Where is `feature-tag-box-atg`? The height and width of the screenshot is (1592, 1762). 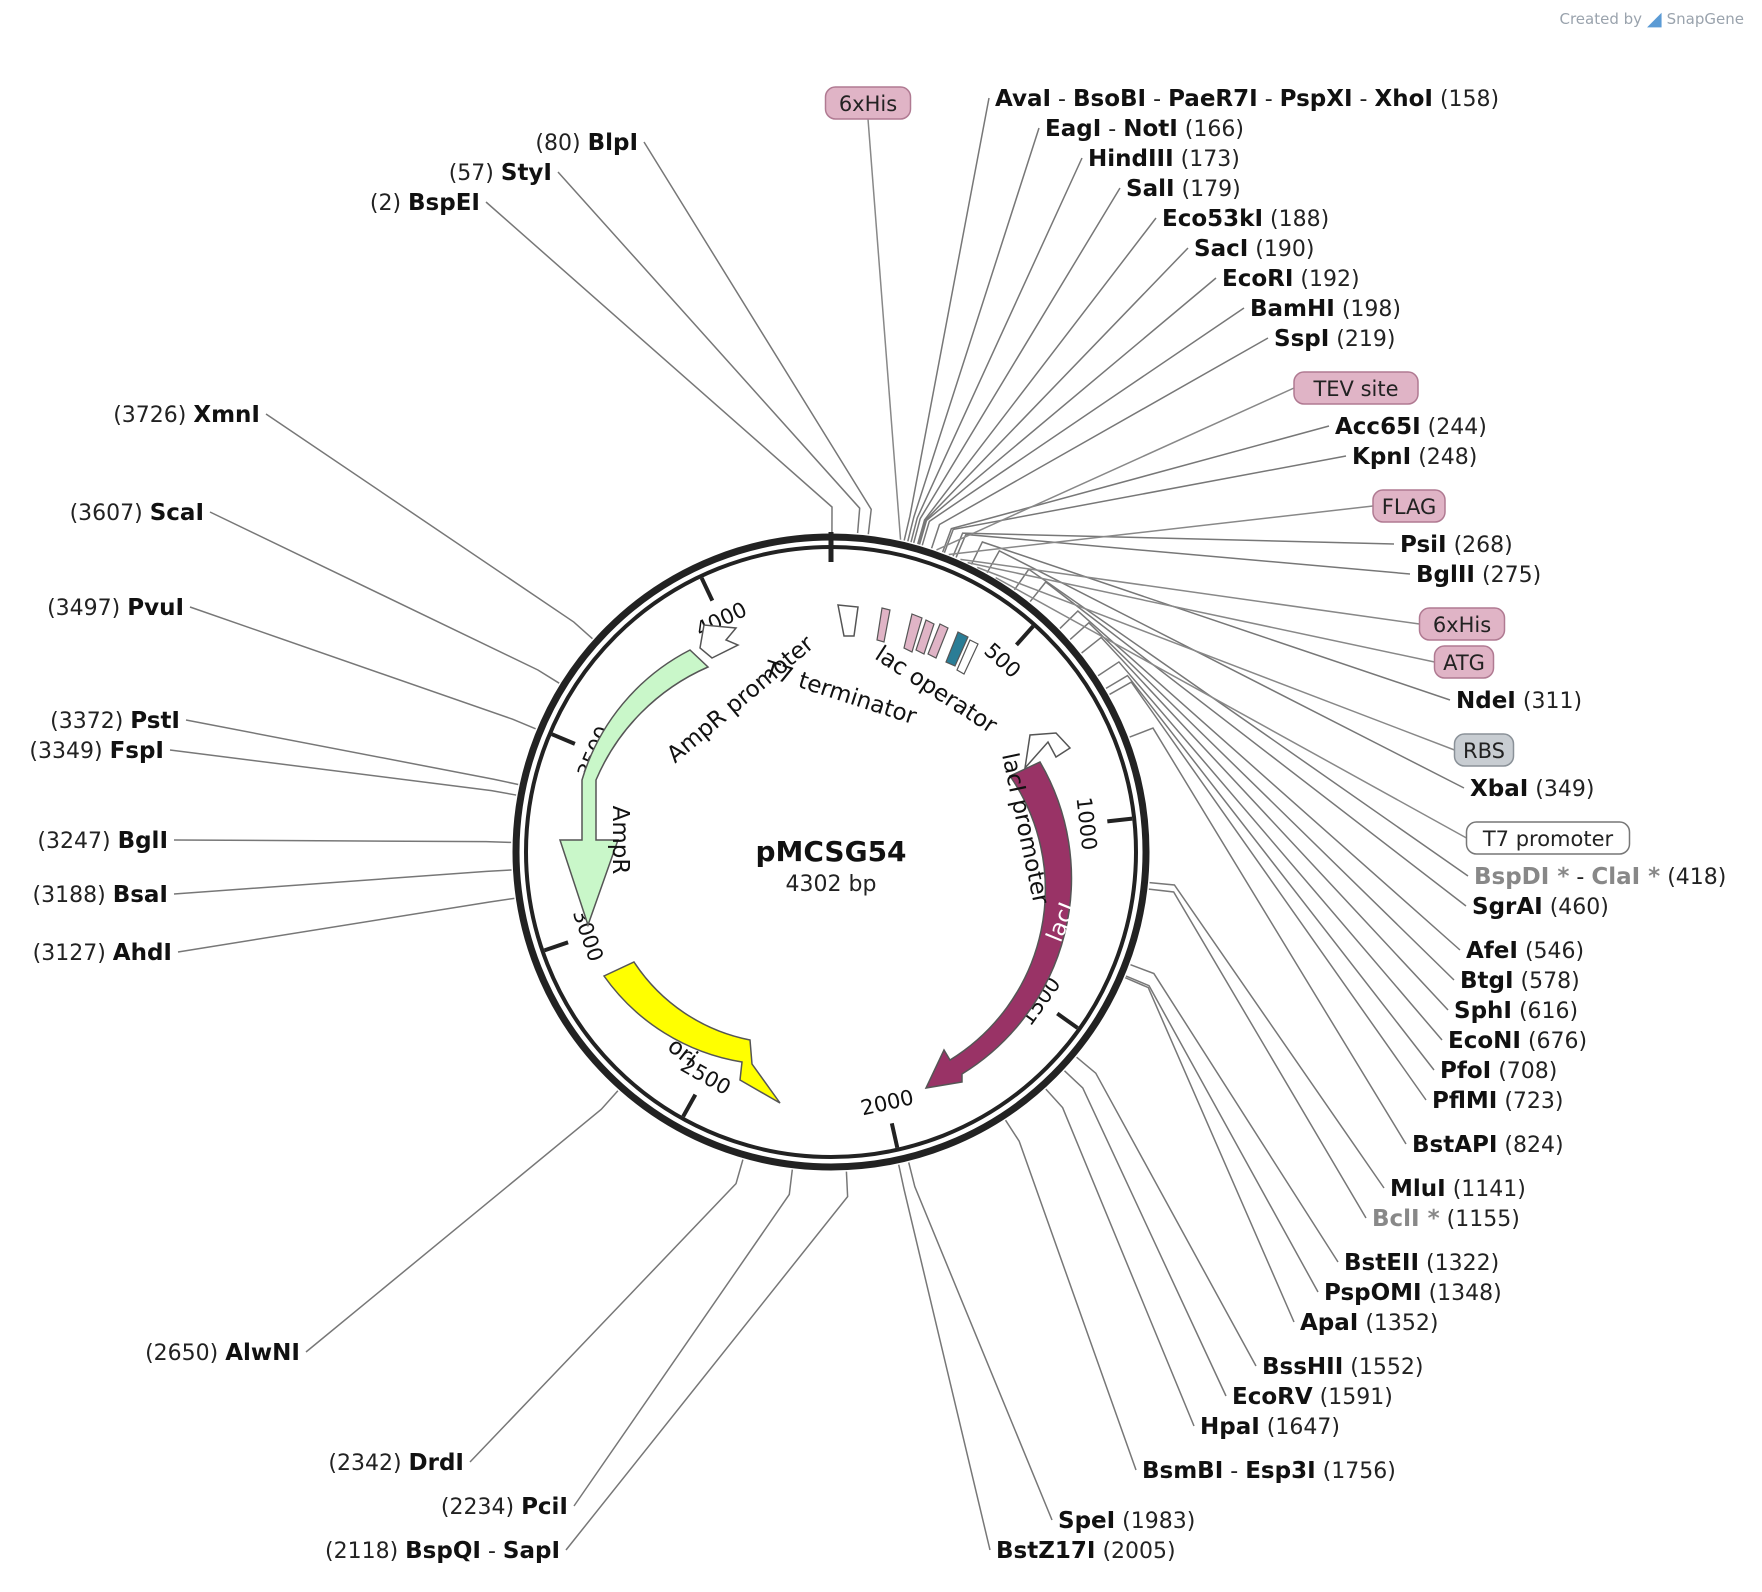
feature-tag-box-atg is located at coordinates (1464, 662).